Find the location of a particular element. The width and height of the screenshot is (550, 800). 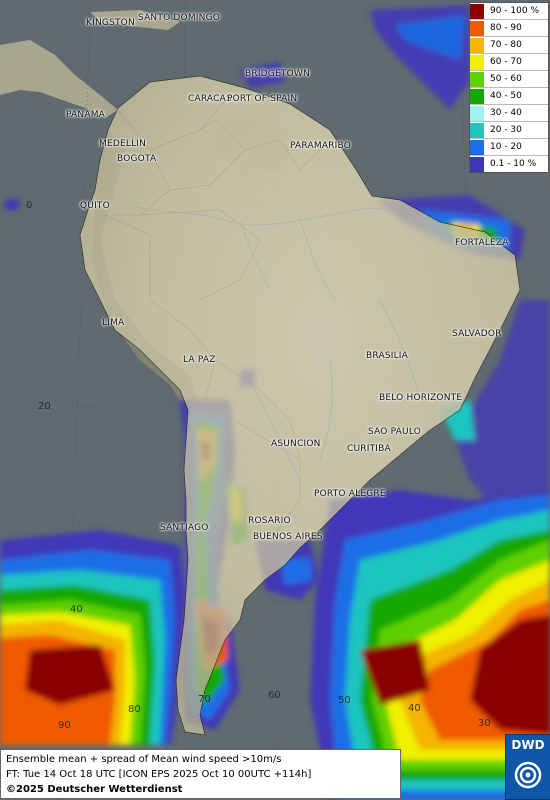

grid-label-40: 40 is located at coordinates (76, 609).